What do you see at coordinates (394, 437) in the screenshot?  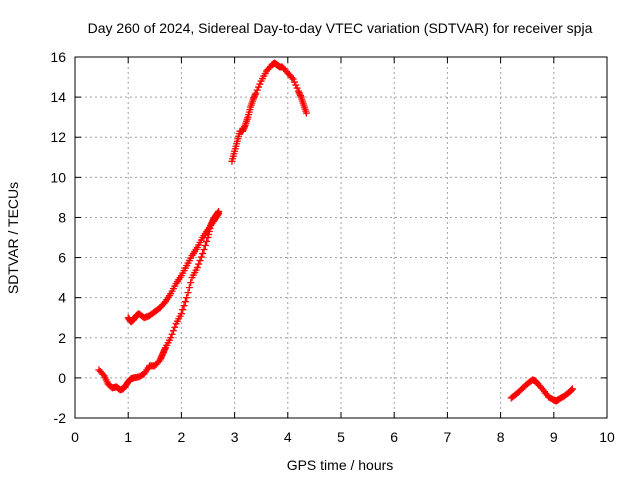 I see `x-tick-label: 6` at bounding box center [394, 437].